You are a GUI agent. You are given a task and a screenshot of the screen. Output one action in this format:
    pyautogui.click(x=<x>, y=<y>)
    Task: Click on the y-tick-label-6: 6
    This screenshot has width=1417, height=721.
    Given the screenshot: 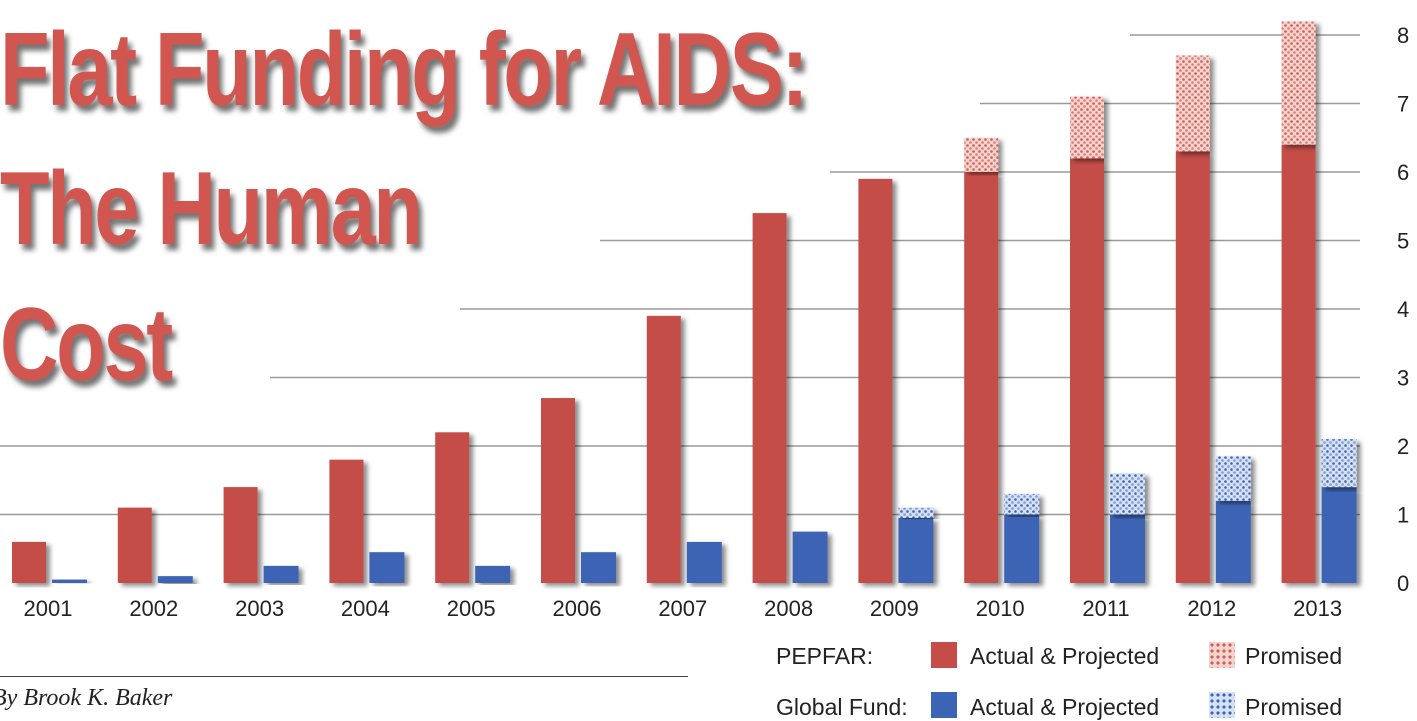 What is the action you would take?
    pyautogui.click(x=1403, y=172)
    